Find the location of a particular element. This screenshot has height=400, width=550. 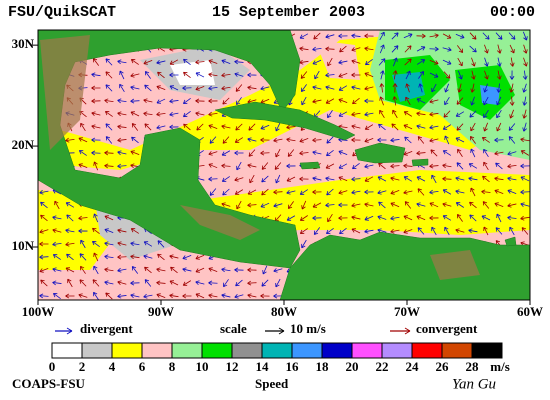

convergent-arrowhead is located at coordinates (407, 331).